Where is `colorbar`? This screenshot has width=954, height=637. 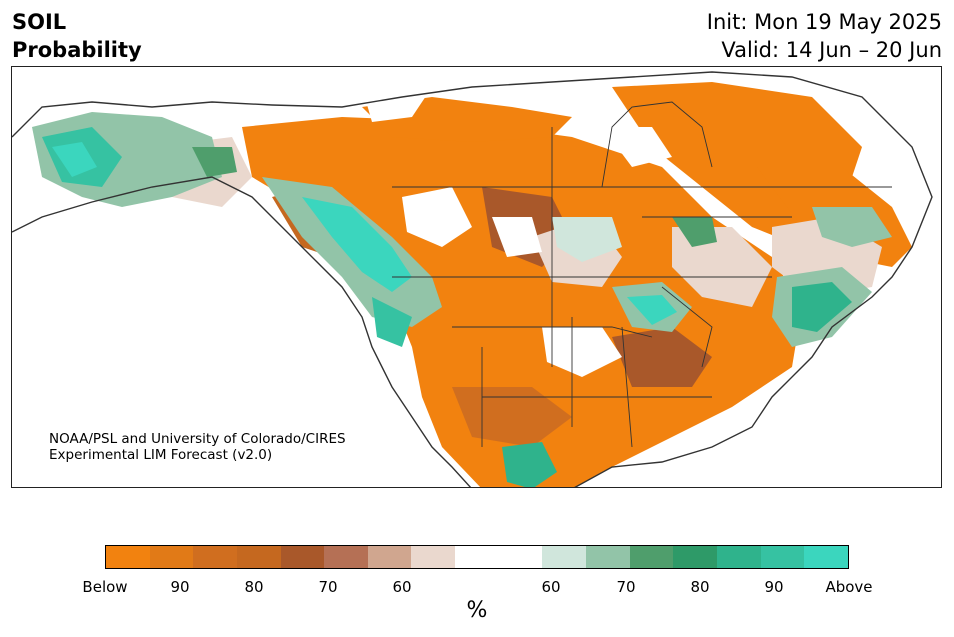 colorbar is located at coordinates (477, 557).